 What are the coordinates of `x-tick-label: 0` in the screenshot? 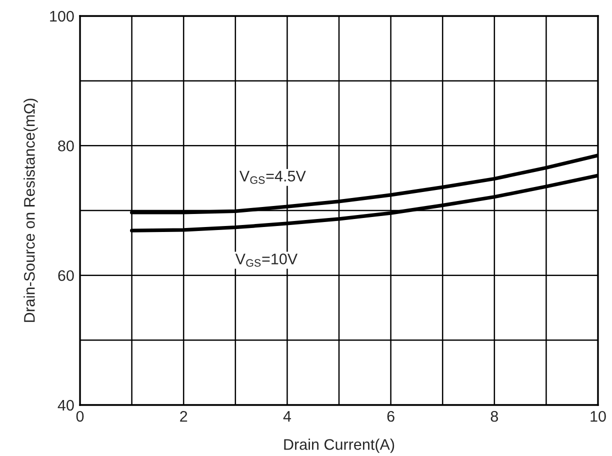 It's located at (80, 416).